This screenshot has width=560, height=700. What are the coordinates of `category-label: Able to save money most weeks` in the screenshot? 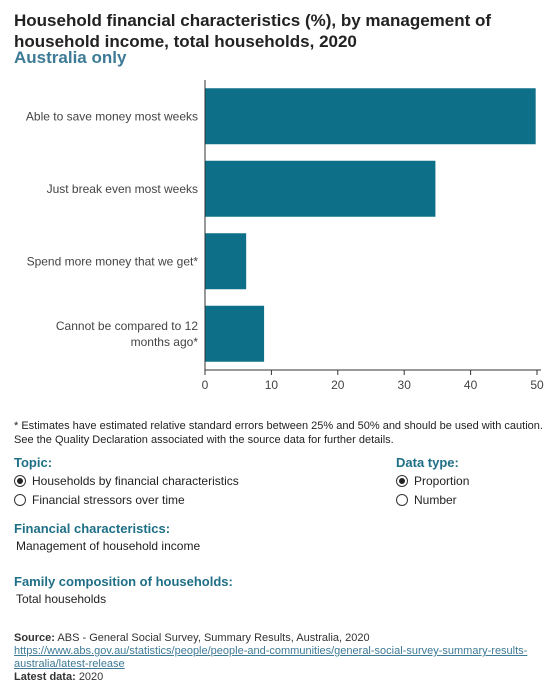 It's located at (112, 116).